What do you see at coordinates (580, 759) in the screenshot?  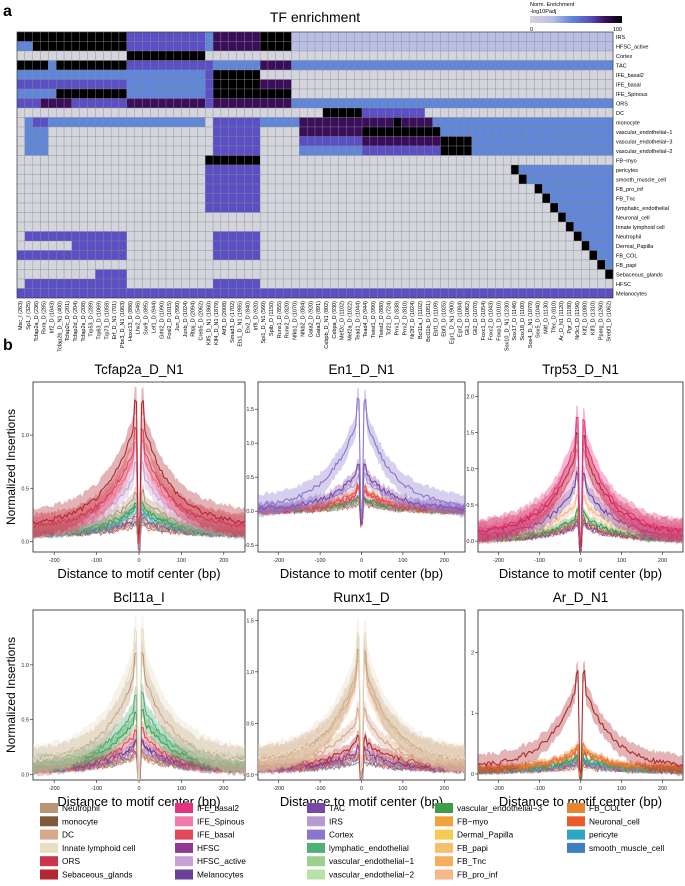 I see `series-line` at bounding box center [580, 759].